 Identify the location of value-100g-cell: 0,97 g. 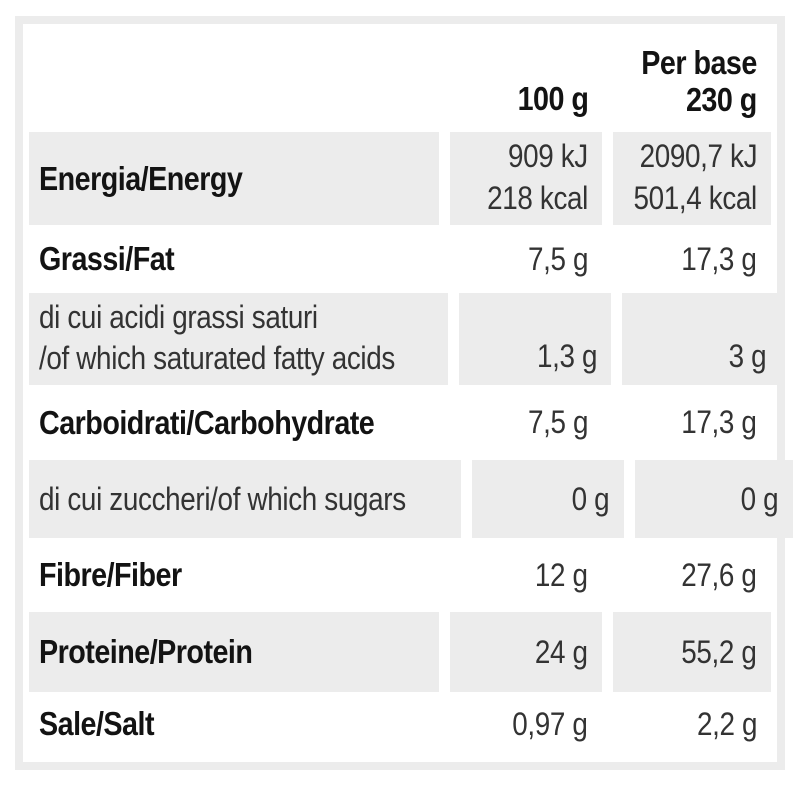
(526, 724).